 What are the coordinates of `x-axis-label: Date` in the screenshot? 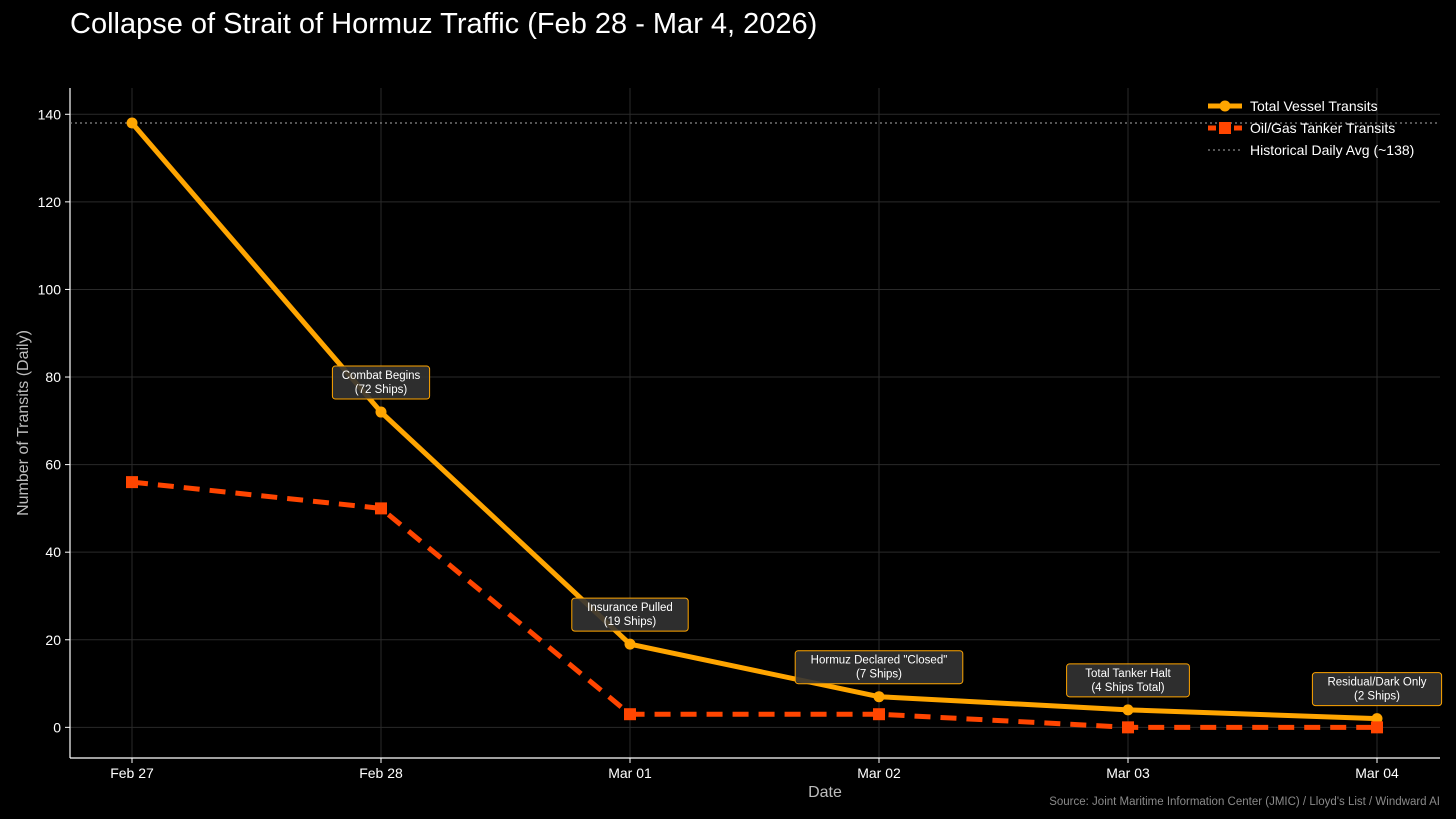 It's located at (825, 792).